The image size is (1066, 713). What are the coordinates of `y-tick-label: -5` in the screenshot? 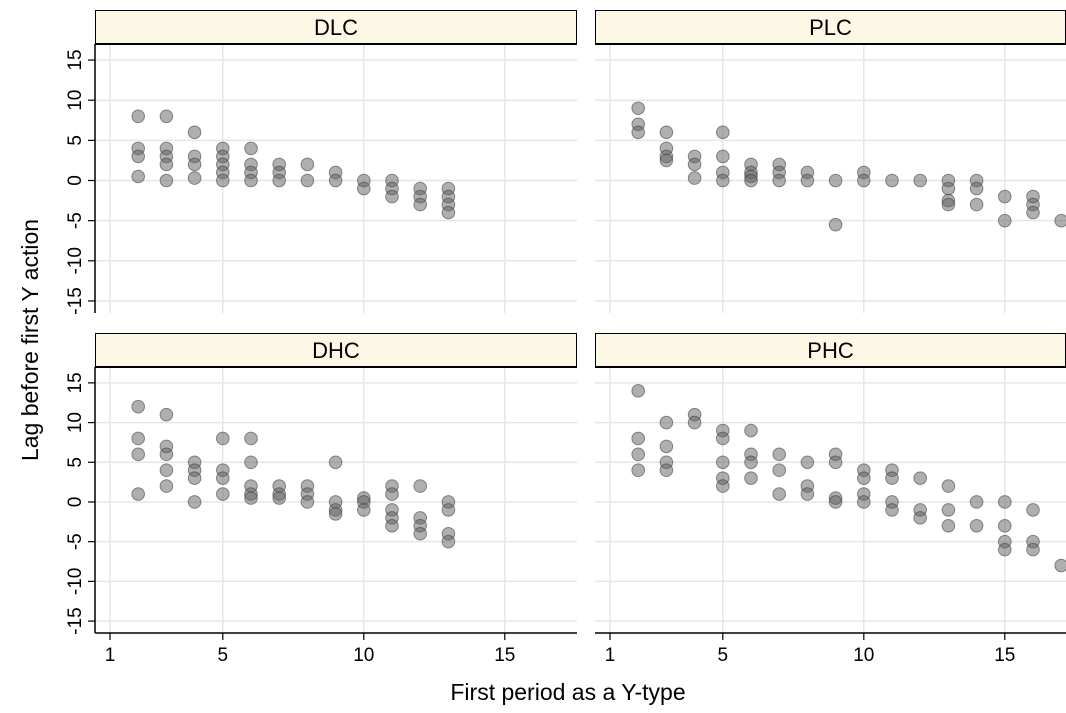 It's located at (75, 541).